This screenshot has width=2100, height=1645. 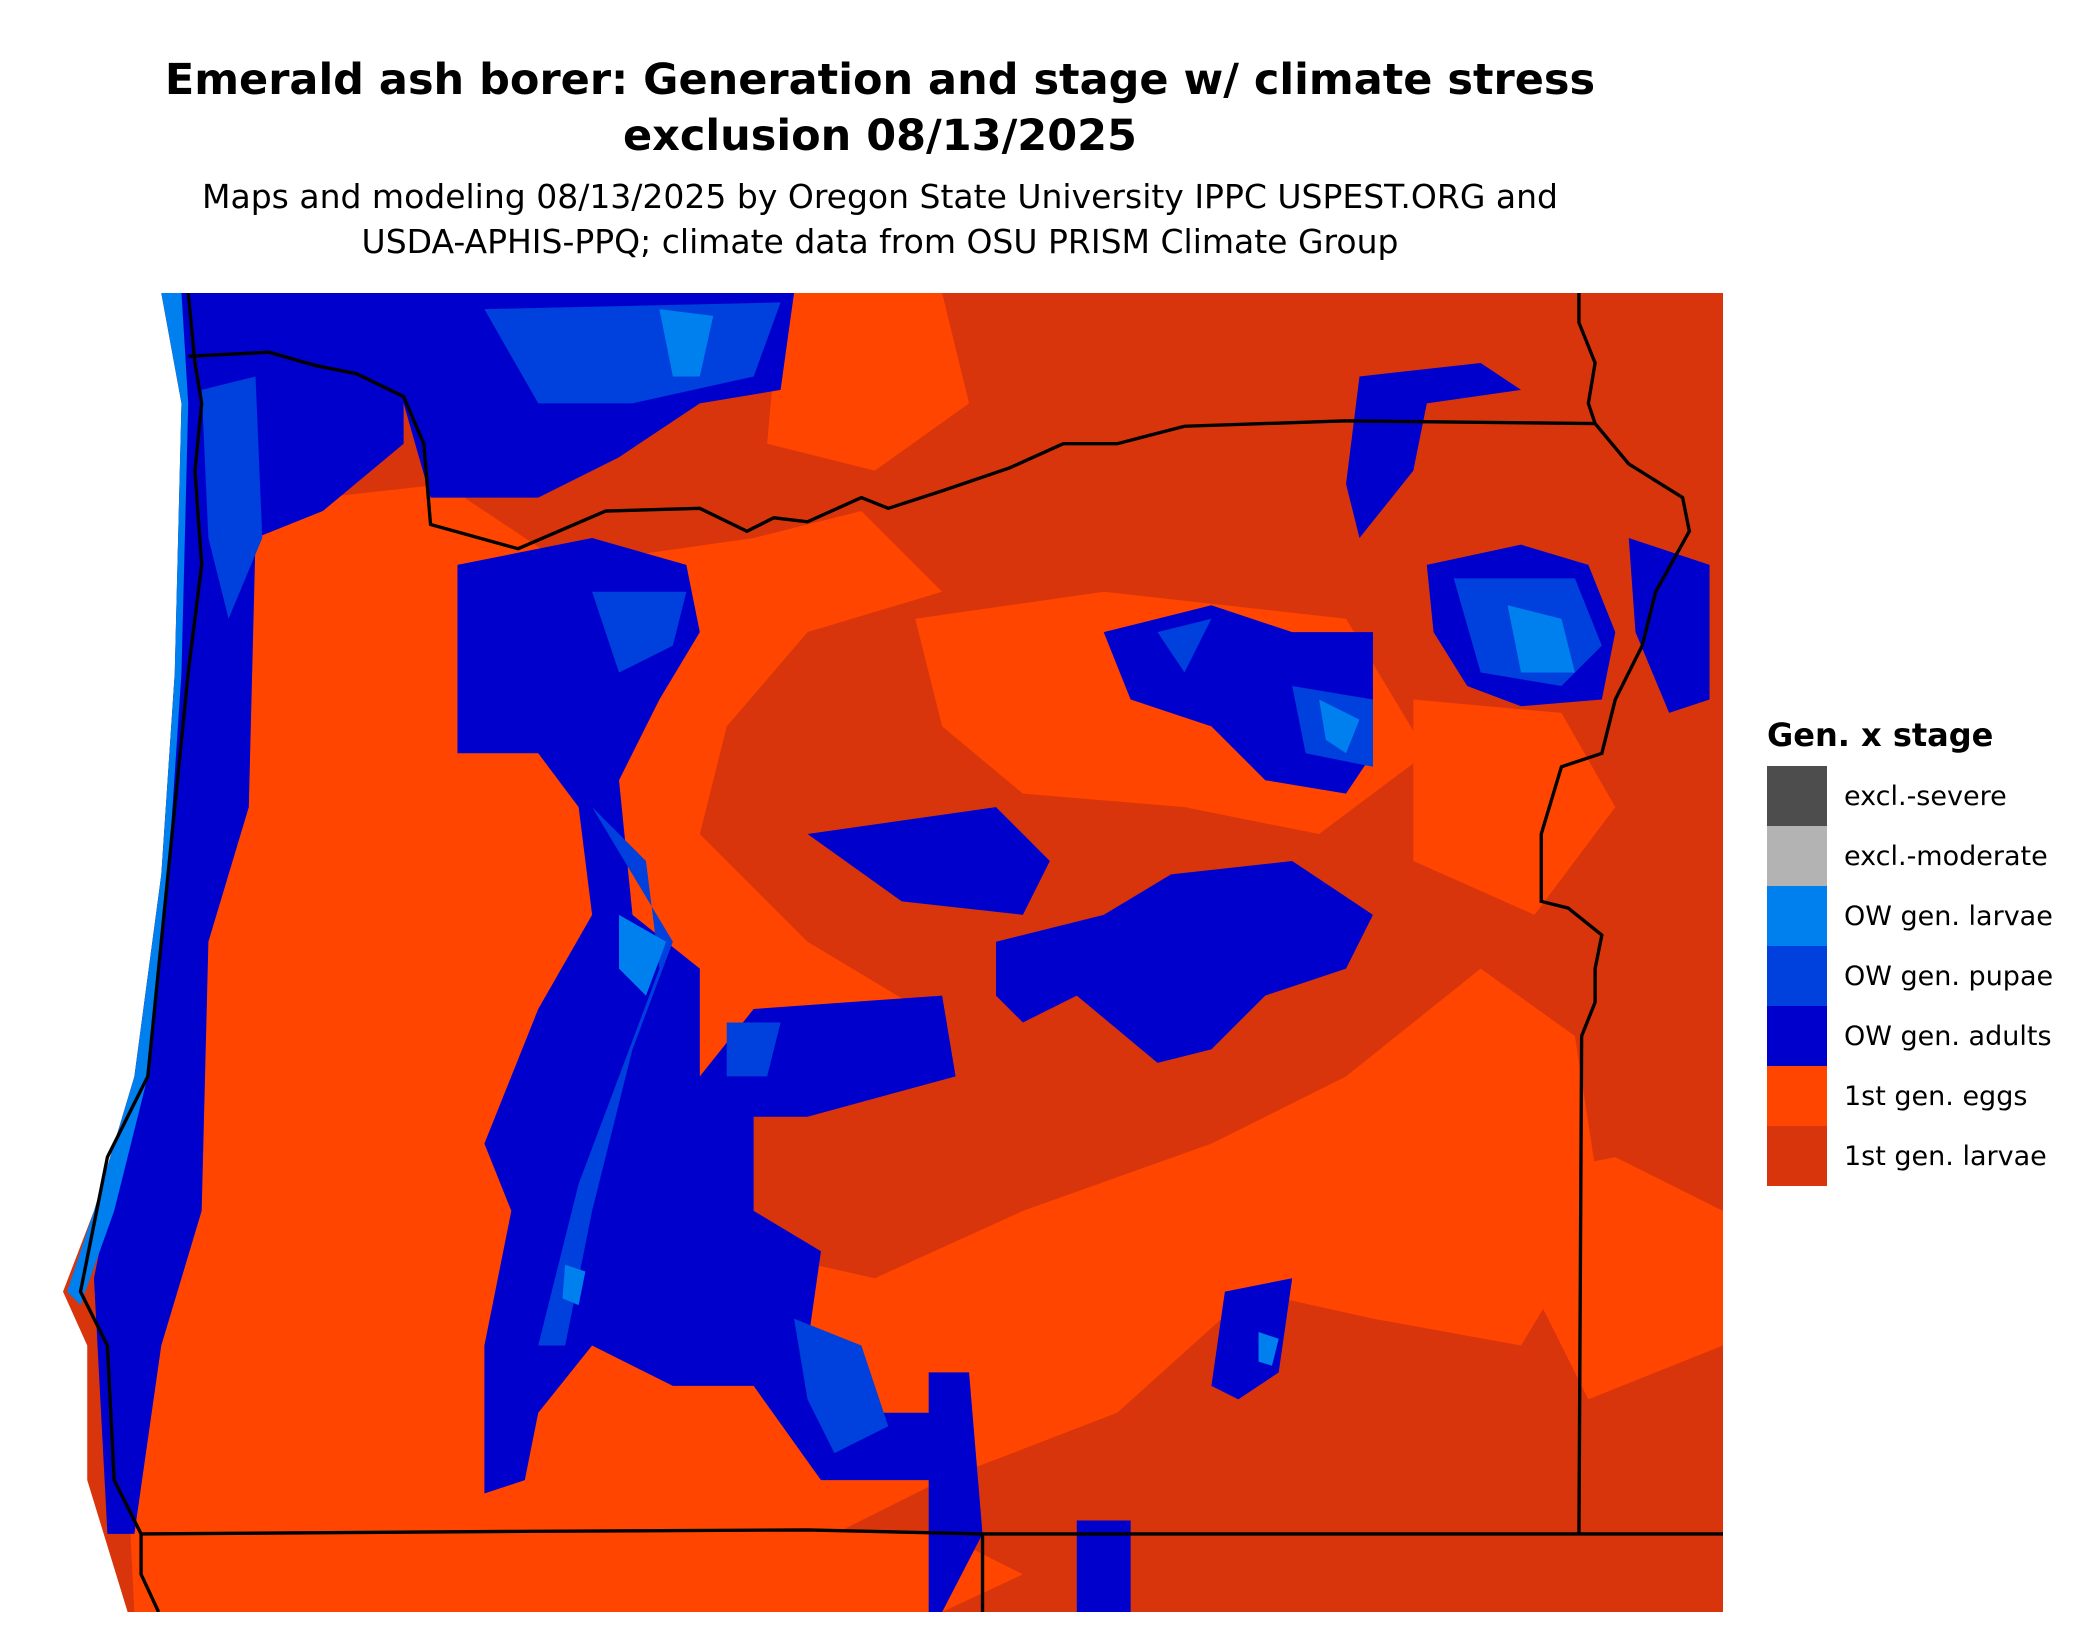 What do you see at coordinates (1948, 916) in the screenshot?
I see `legend-label: OW gen. larvae` at bounding box center [1948, 916].